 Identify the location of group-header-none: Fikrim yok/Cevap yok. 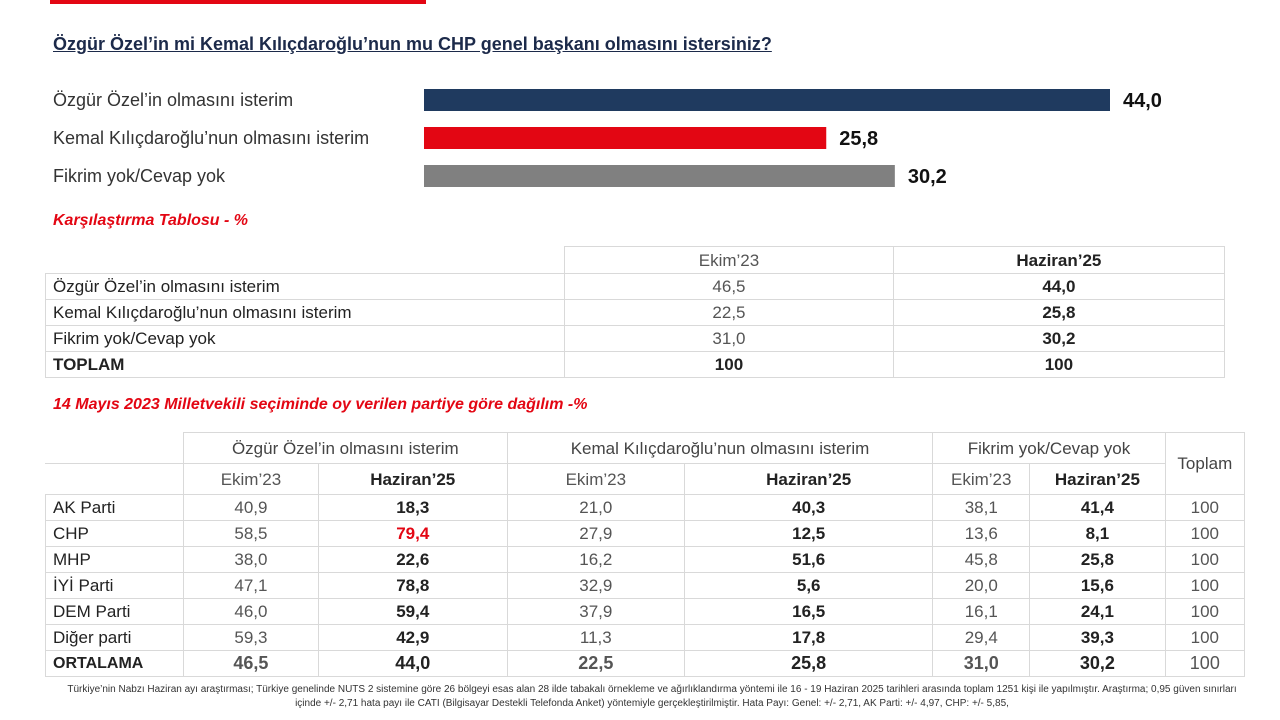
(1049, 448).